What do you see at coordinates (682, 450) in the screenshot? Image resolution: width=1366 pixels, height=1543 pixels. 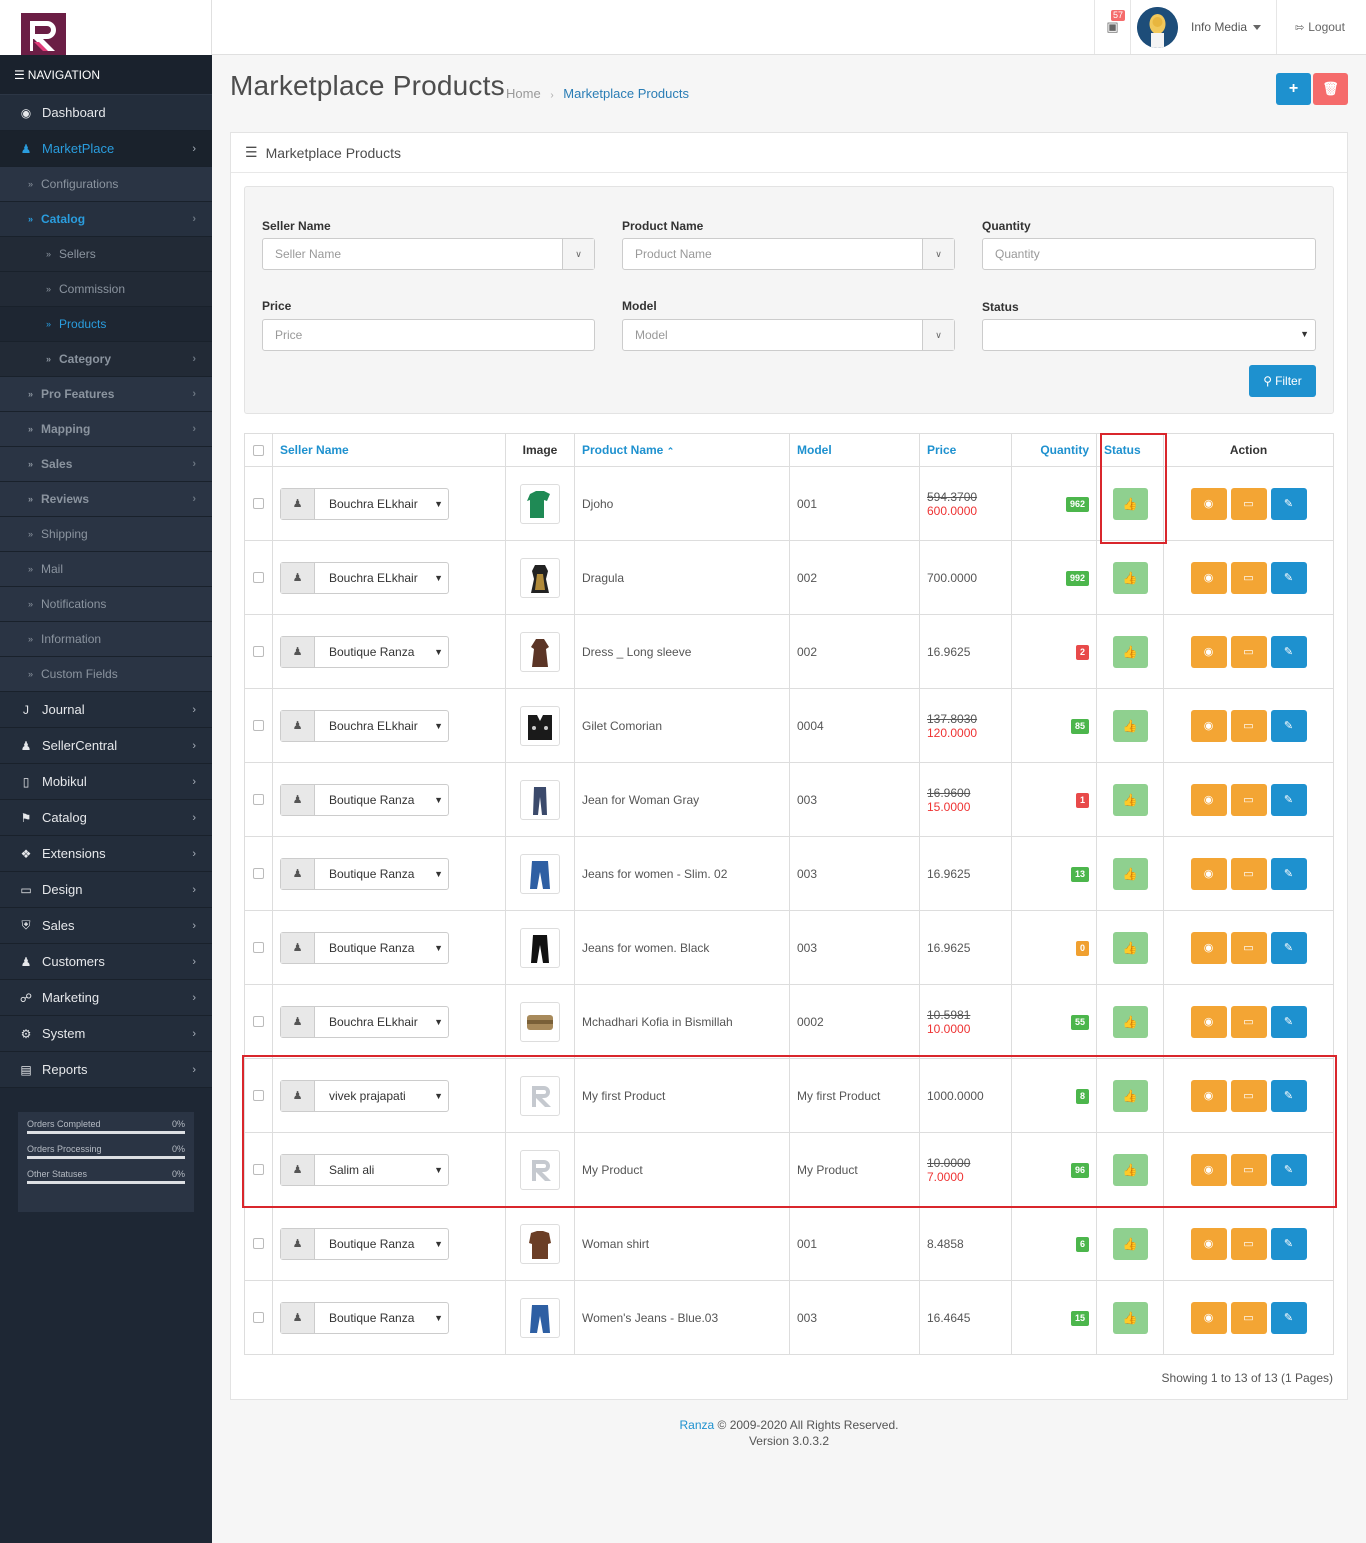 I see `col-product-name: Product Name ⌃` at bounding box center [682, 450].